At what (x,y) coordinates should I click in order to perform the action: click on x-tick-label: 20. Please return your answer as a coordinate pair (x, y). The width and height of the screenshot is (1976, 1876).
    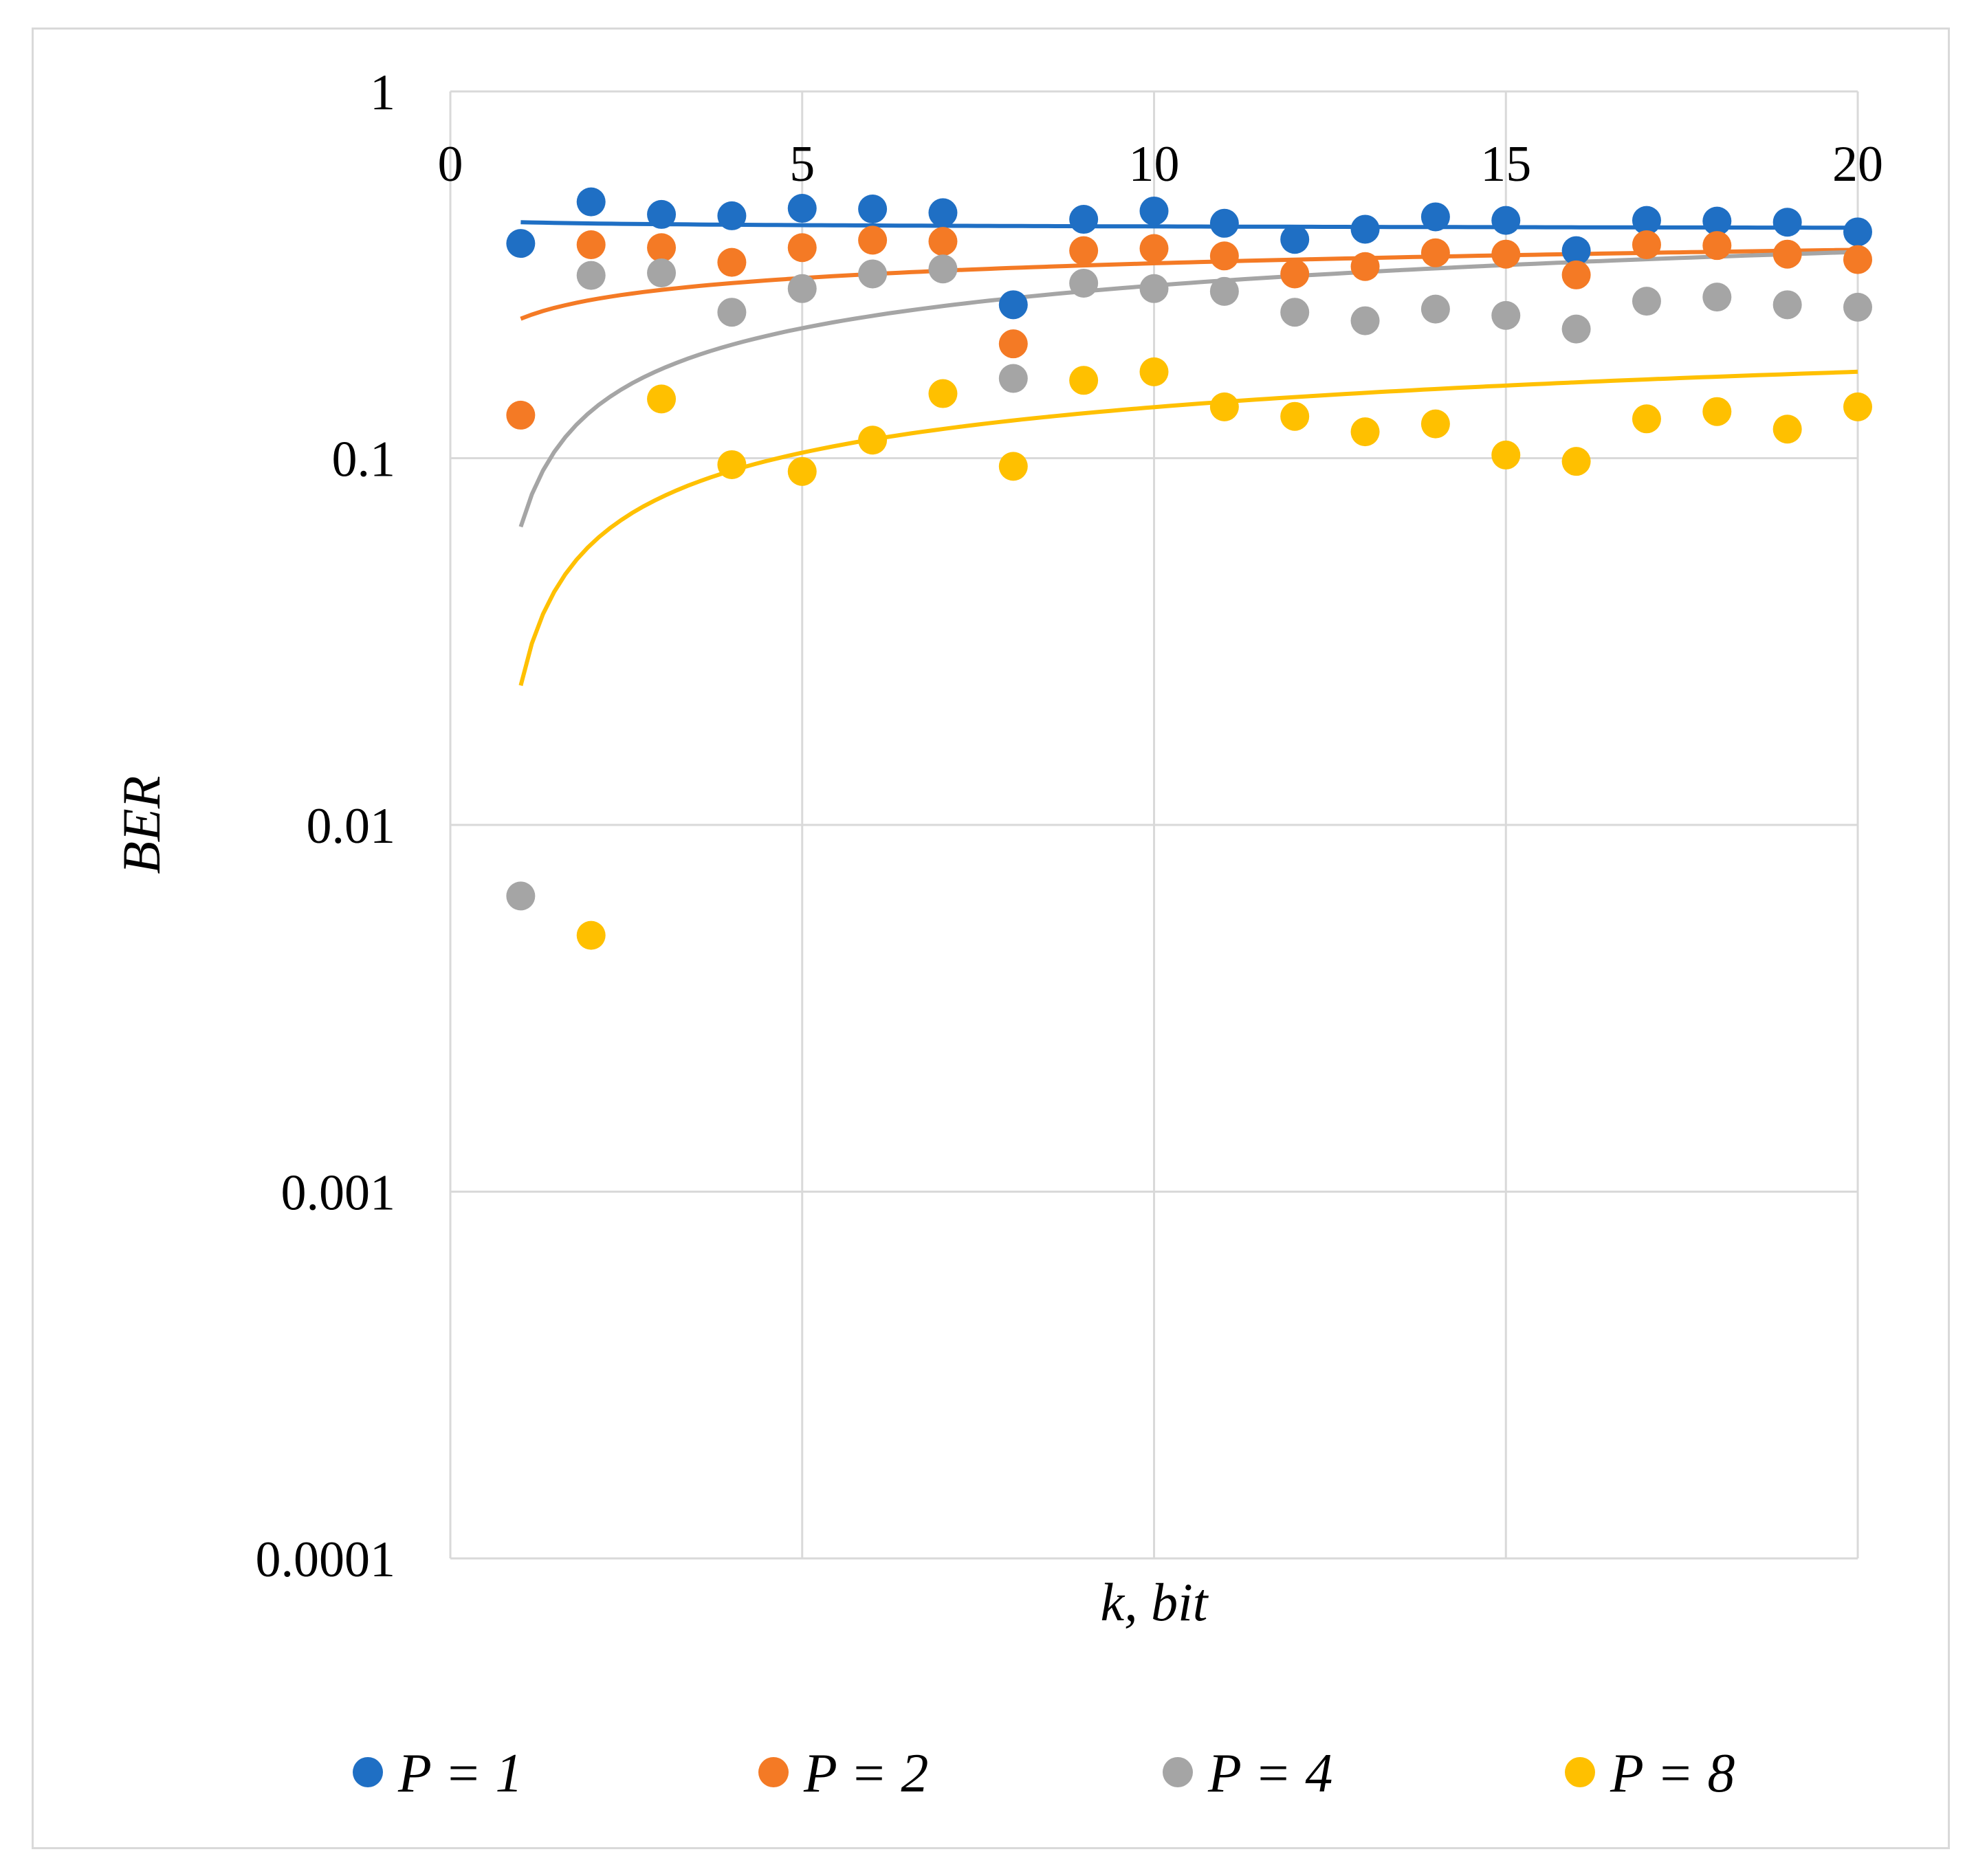
    Looking at the image, I should click on (1858, 164).